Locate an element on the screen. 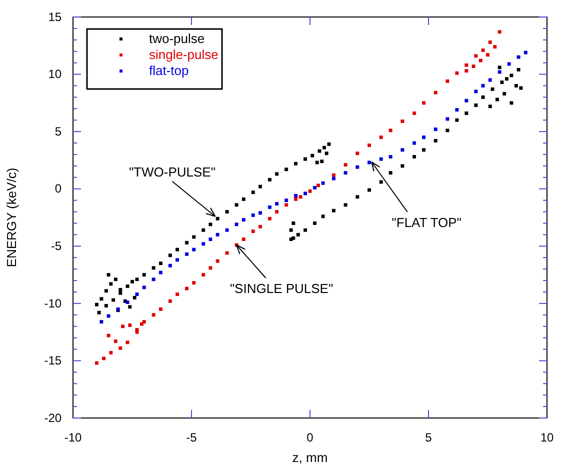  x-tick-label: 10 is located at coordinates (547, 437).